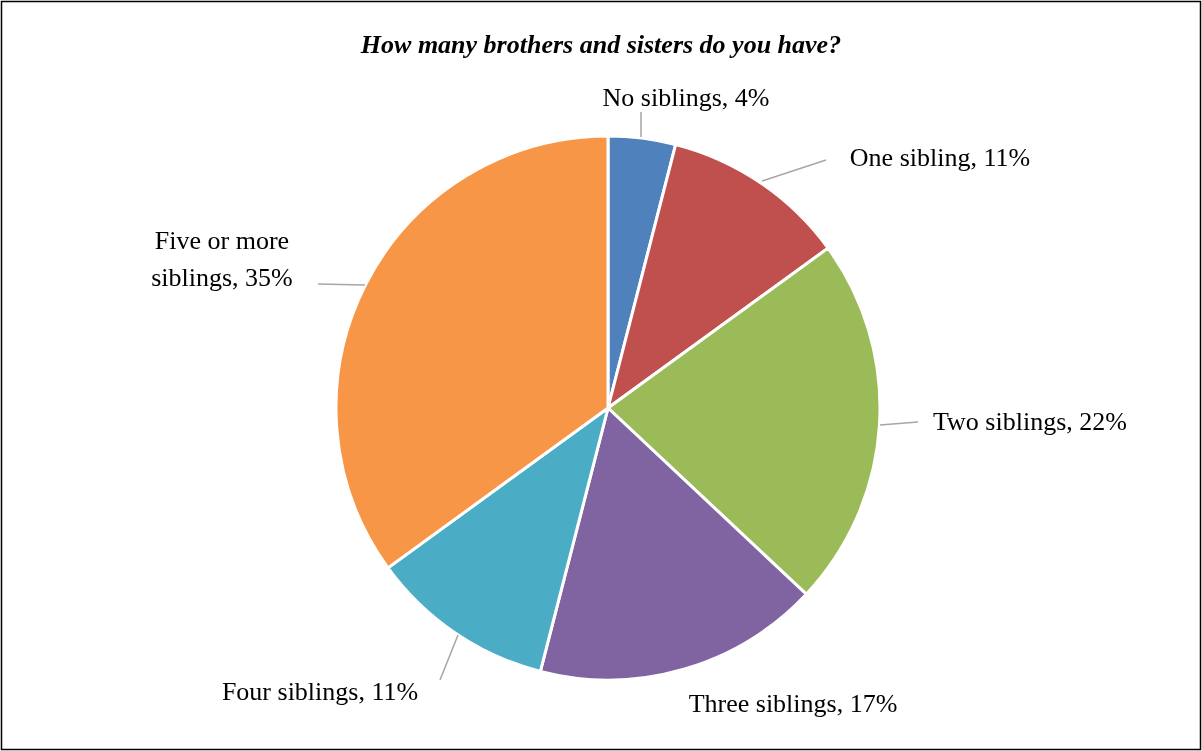  What do you see at coordinates (686, 97) in the screenshot?
I see `slice-label: No siblings, 4%` at bounding box center [686, 97].